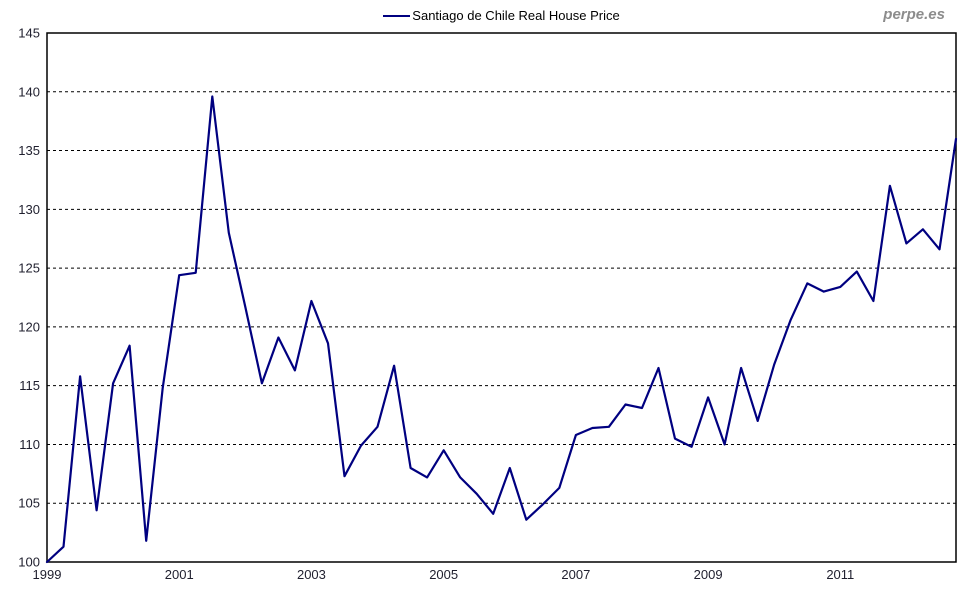 This screenshot has width=980, height=600. What do you see at coordinates (914, 14) in the screenshot?
I see `watermark: perpe.es` at bounding box center [914, 14].